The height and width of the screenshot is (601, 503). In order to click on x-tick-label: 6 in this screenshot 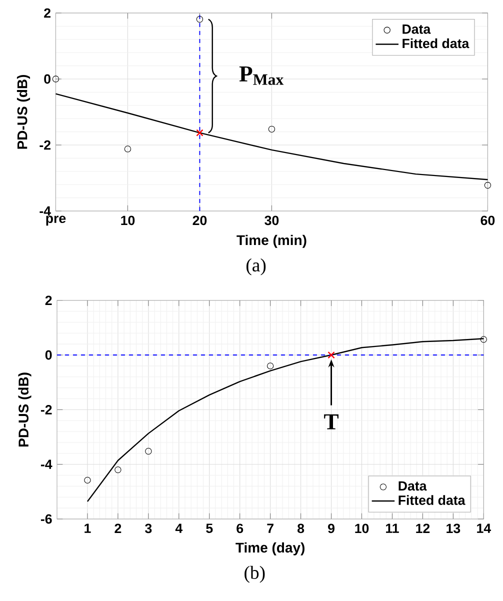, I will do `click(240, 529)`.